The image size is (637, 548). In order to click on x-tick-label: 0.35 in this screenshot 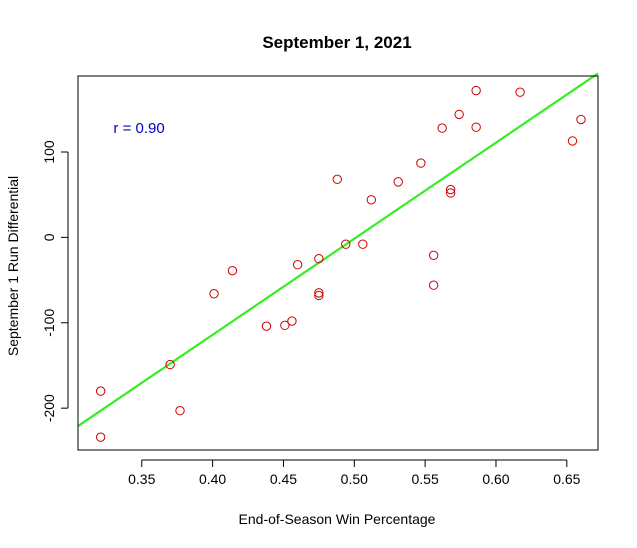, I will do `click(141, 479)`.